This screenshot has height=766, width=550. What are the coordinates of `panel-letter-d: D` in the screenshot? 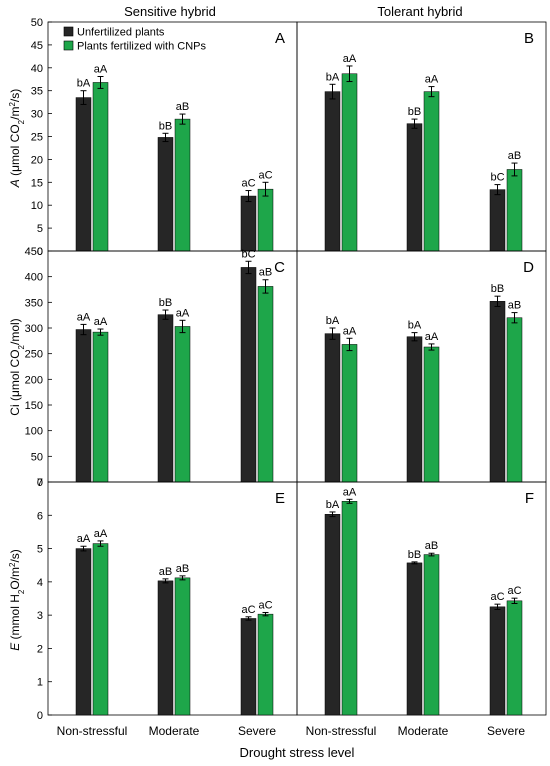 It's located at (528, 267).